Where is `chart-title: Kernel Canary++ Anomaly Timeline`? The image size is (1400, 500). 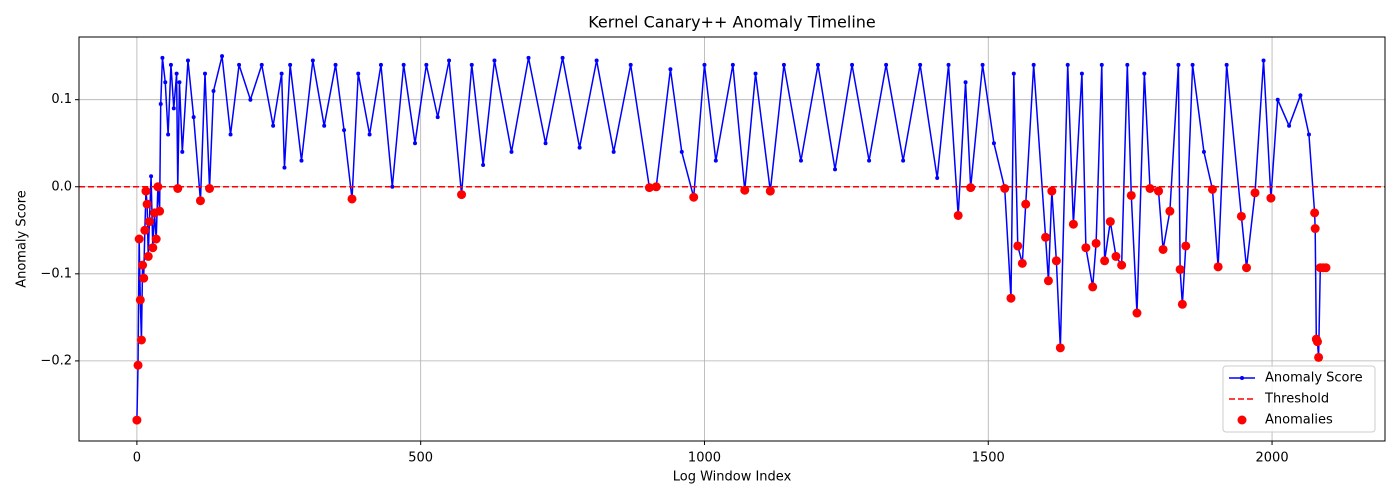 chart-title: Kernel Canary++ Anomaly Timeline is located at coordinates (732, 22).